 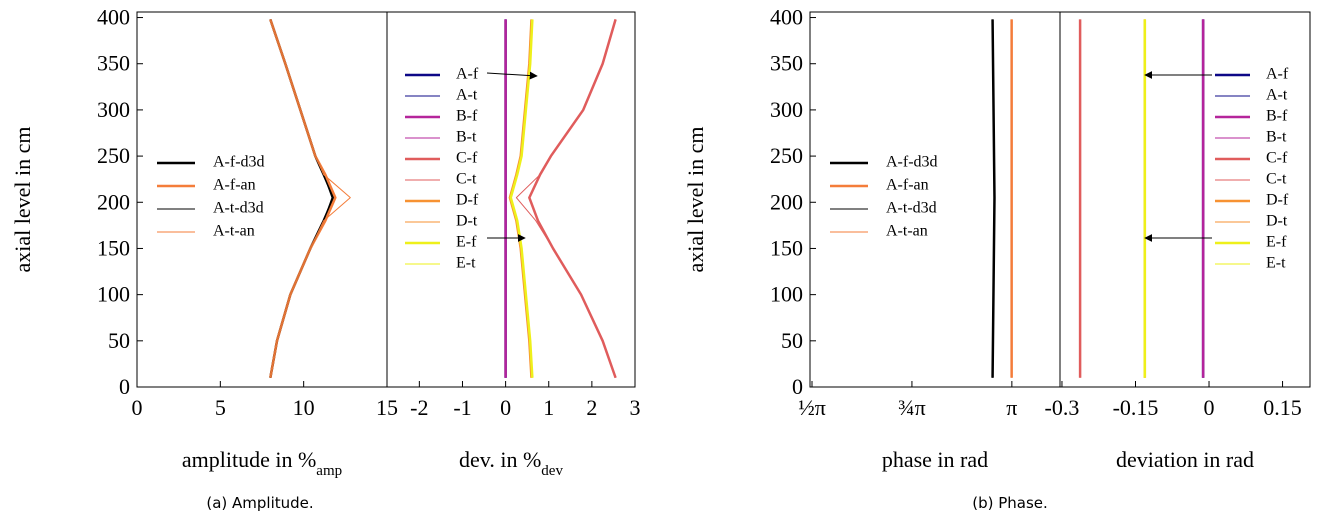 I want to click on x-tick-label: 2, so click(x=591, y=407).